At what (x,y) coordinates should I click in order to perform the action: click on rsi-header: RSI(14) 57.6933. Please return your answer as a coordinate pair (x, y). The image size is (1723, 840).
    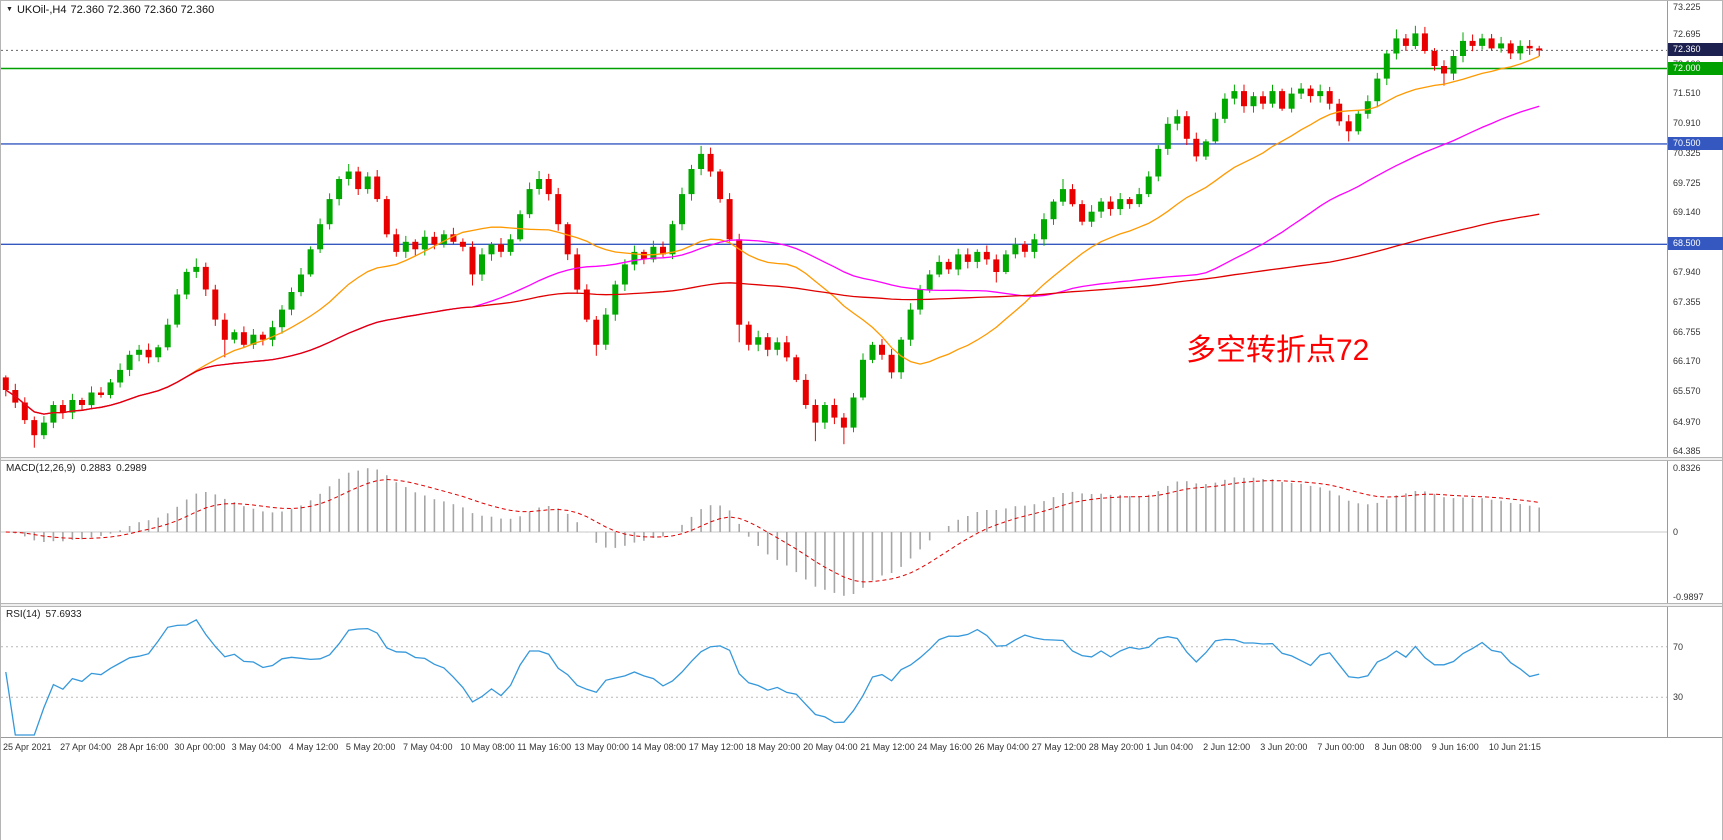
    Looking at the image, I should click on (46, 614).